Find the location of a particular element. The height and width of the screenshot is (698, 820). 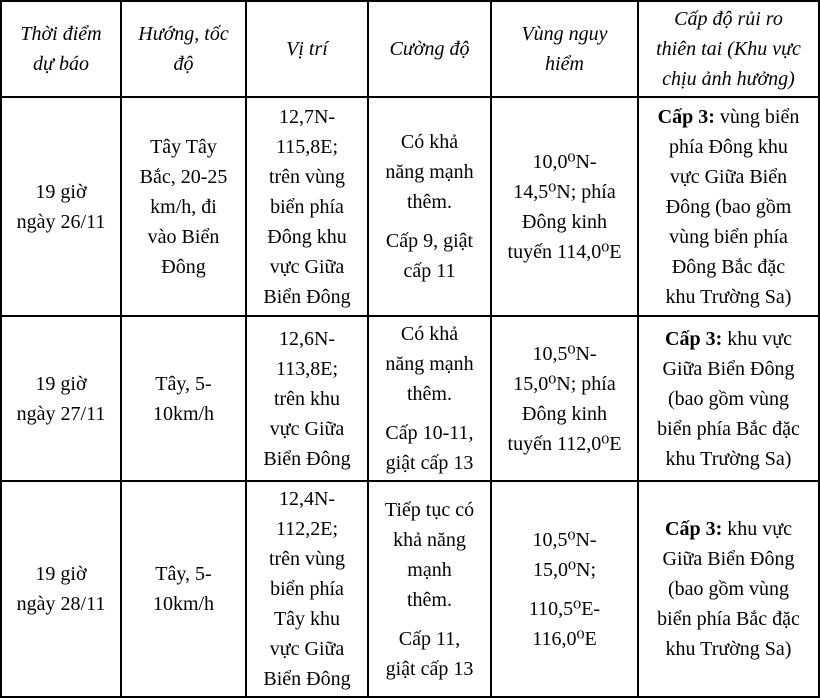

cell-forecast-time: 19 giờ ngày 27/11 is located at coordinates (61, 398).